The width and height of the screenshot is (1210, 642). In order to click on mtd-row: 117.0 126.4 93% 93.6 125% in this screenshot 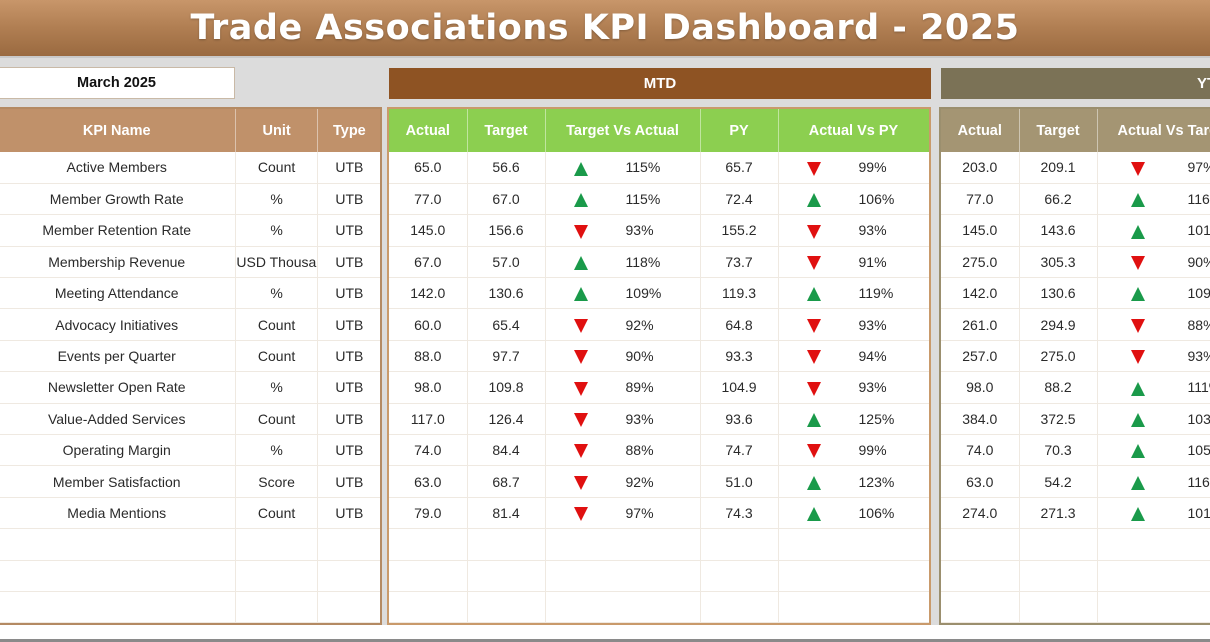, I will do `click(659, 419)`.